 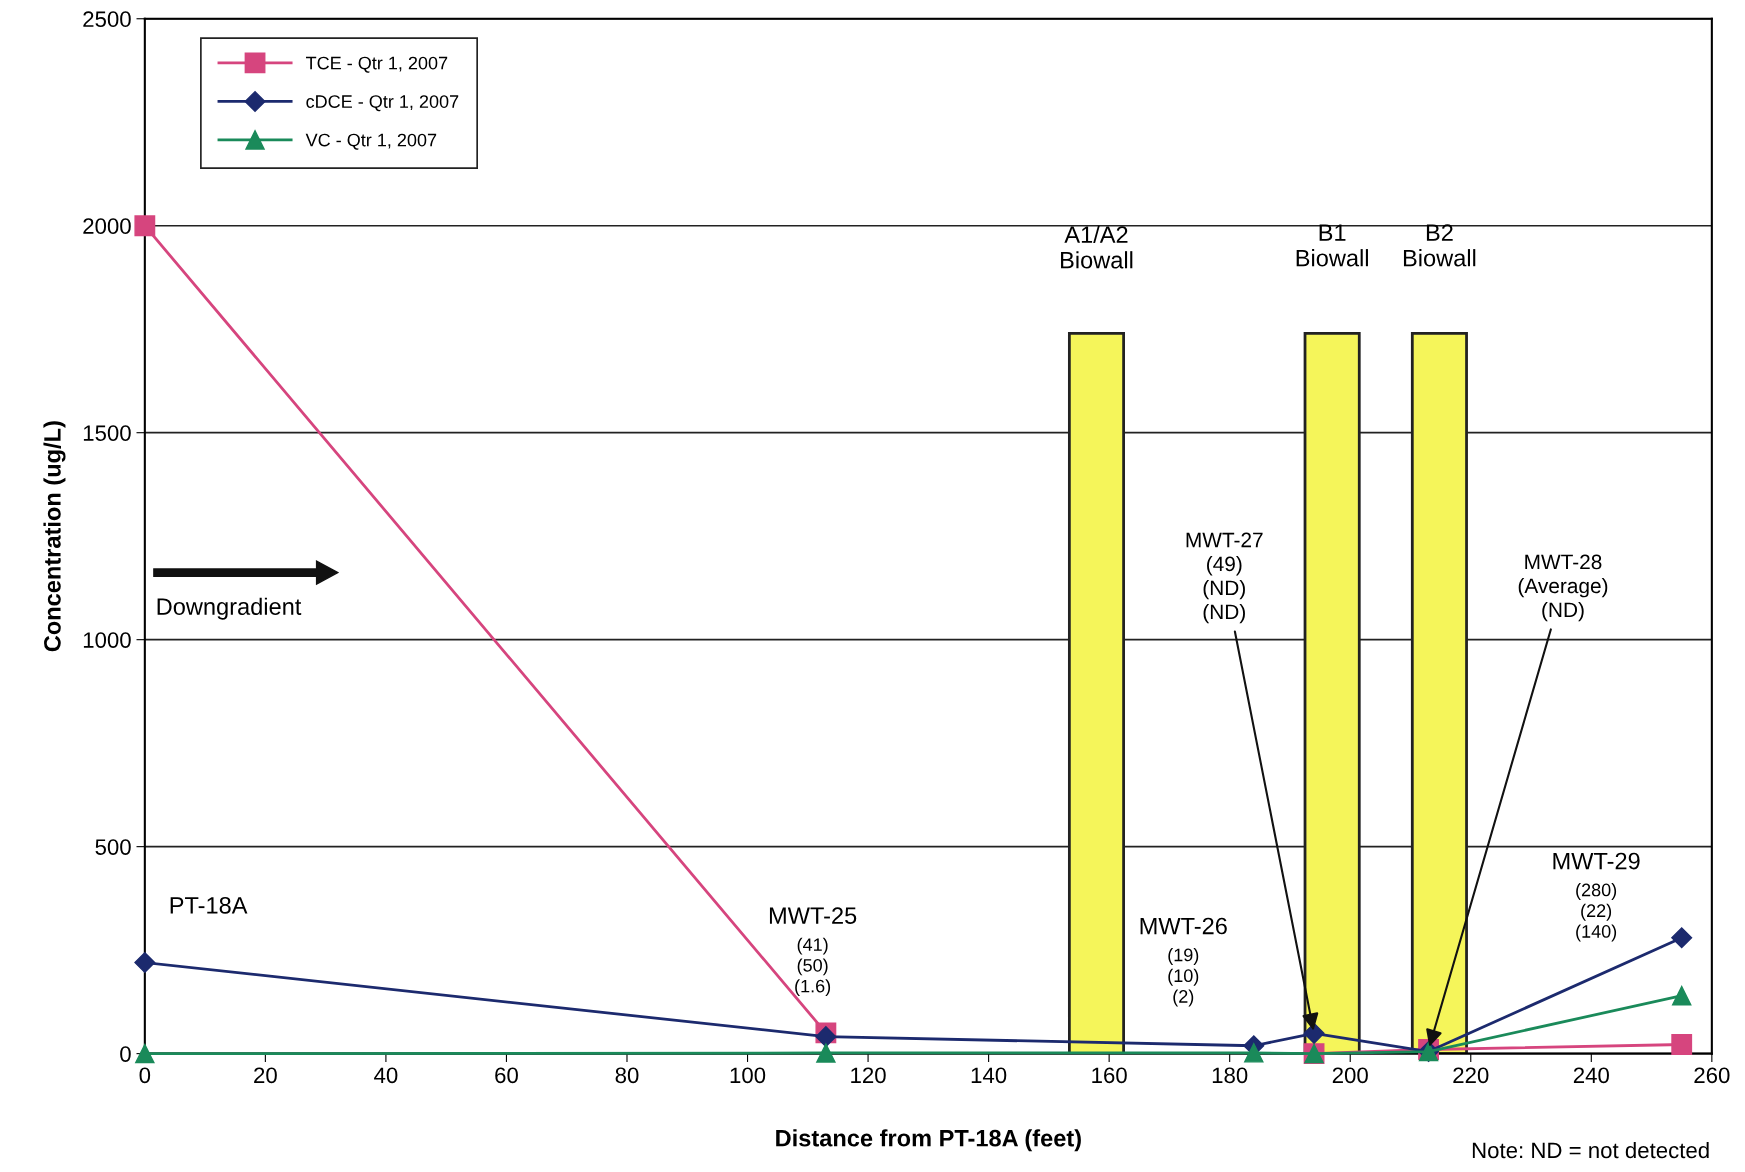 I want to click on y-tick-label: 1500, so click(x=107, y=433).